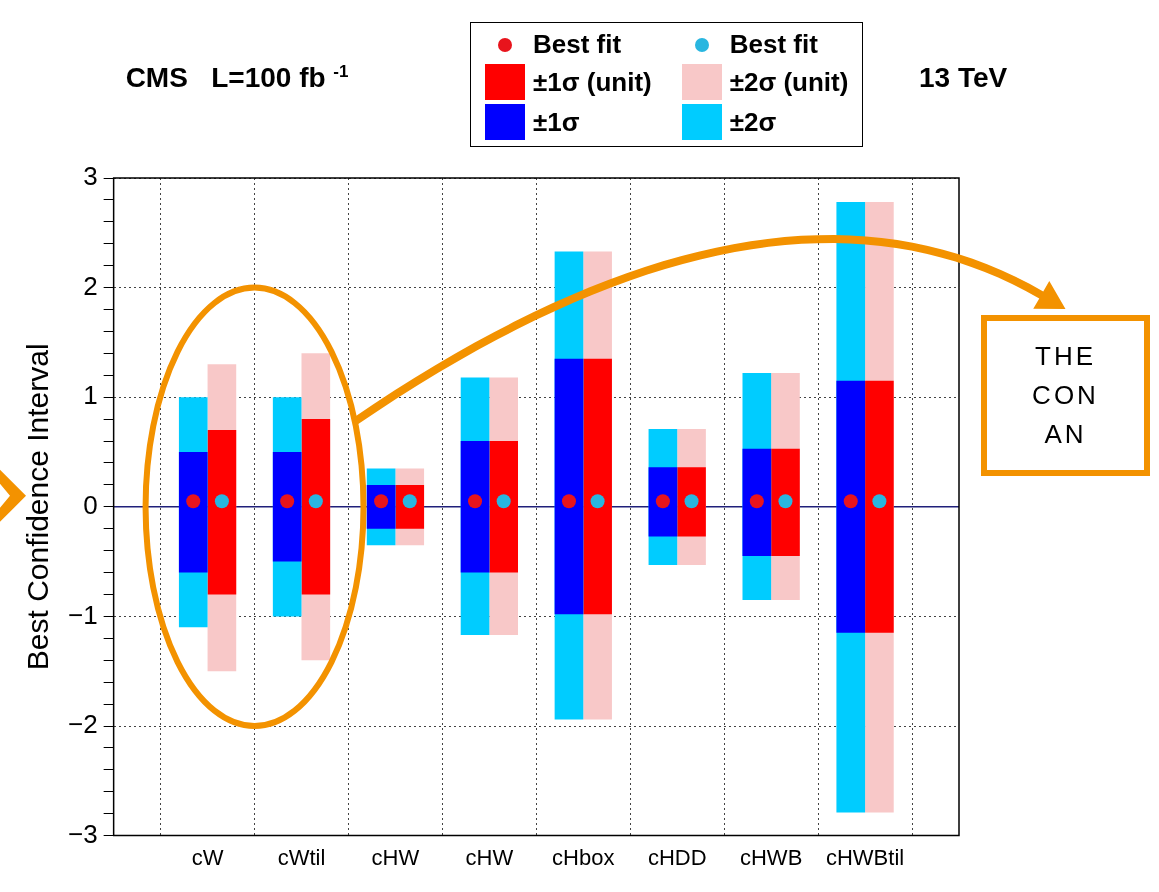 The width and height of the screenshot is (1159, 892). Describe the element at coordinates (90, 504) in the screenshot. I see `y-tick-label: 0` at that location.